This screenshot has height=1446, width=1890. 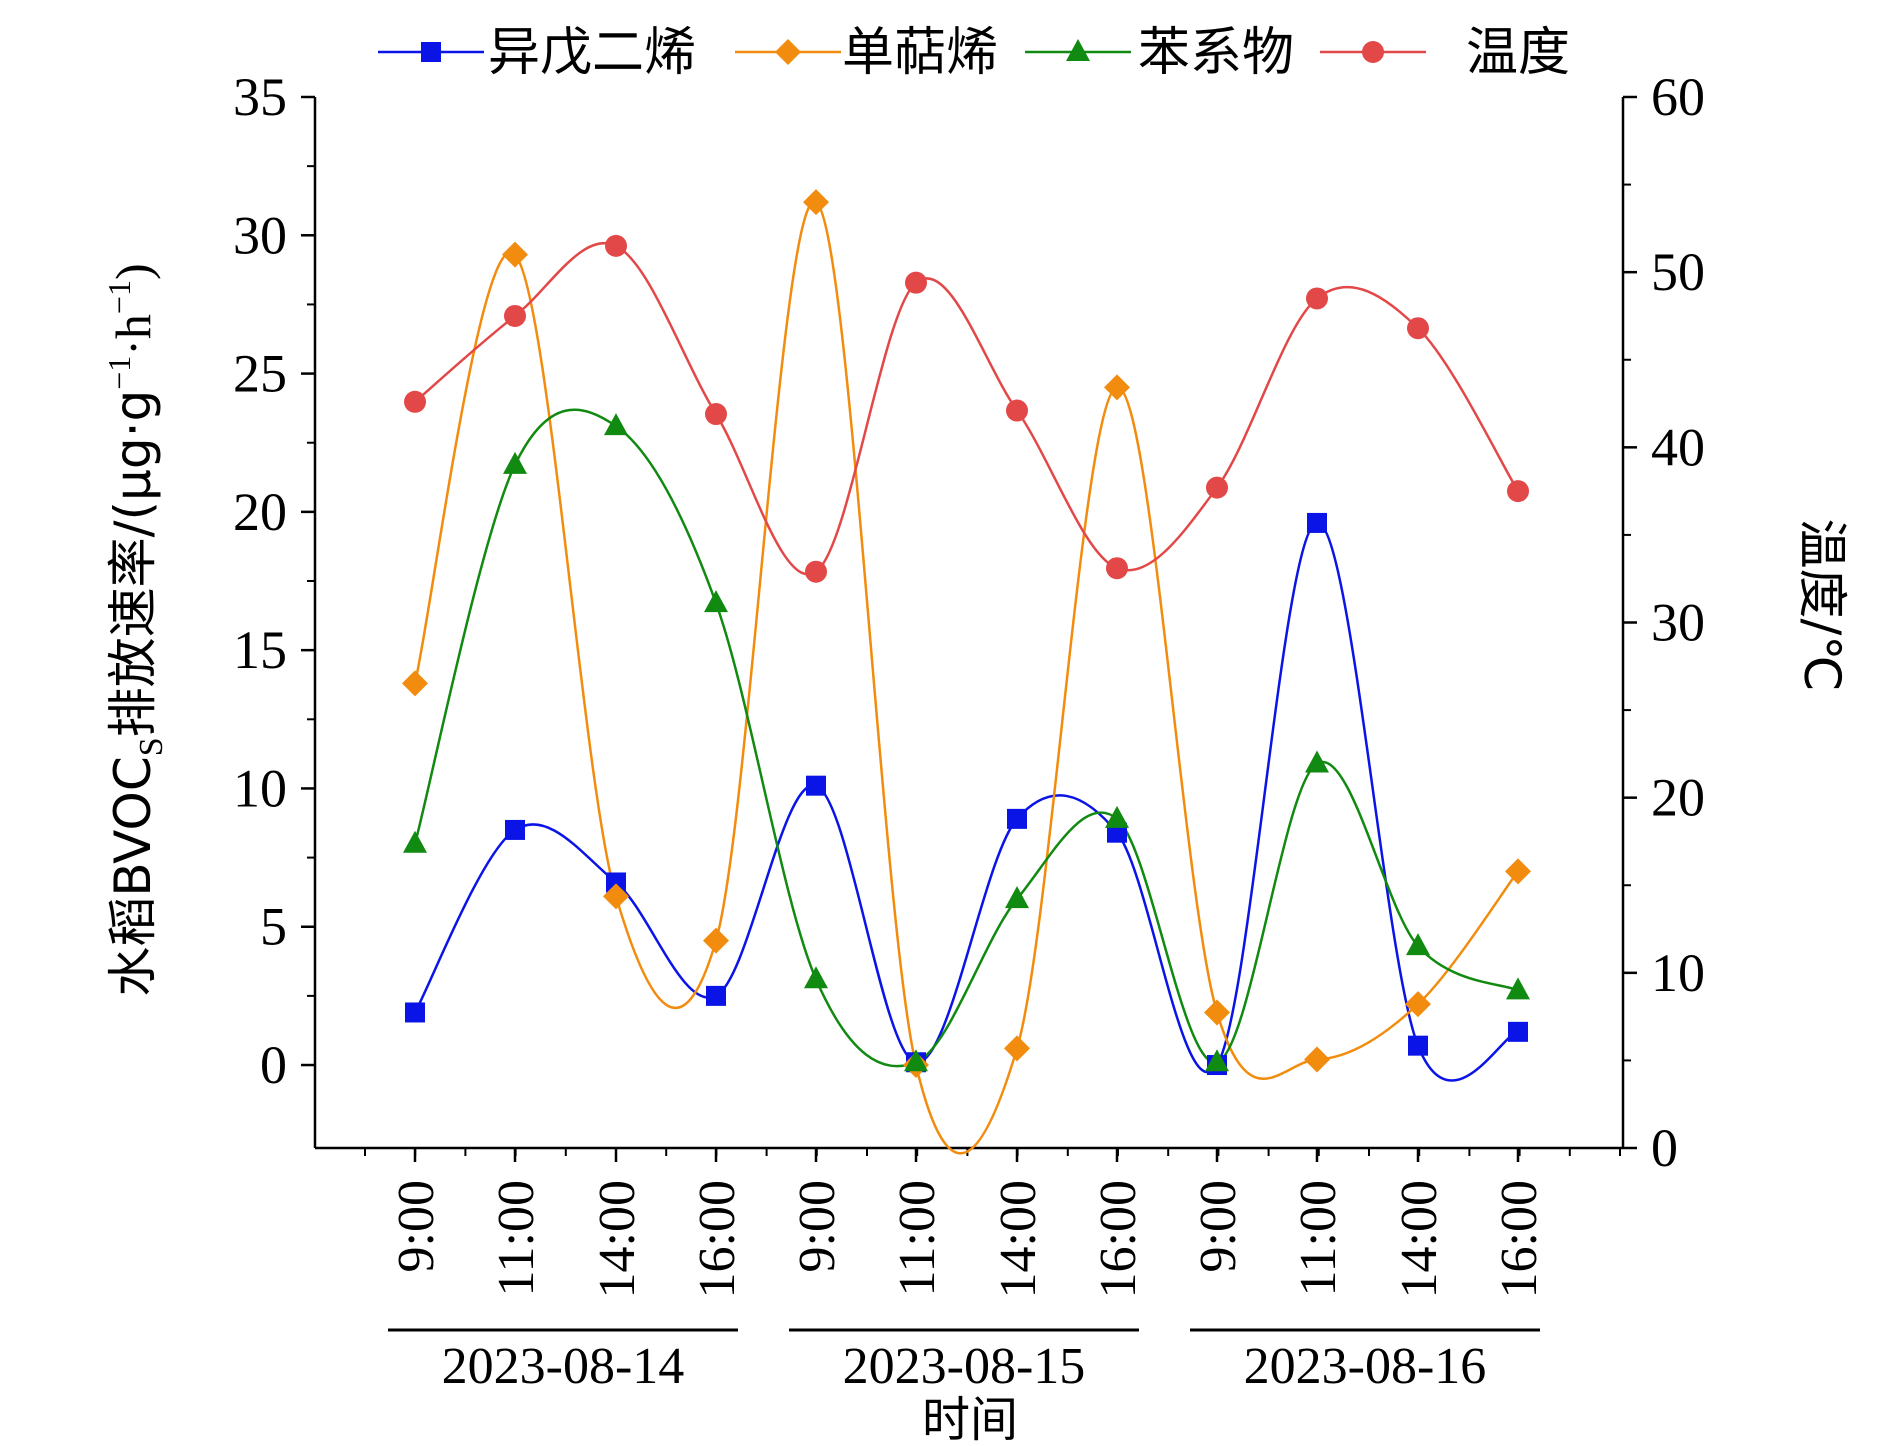 What do you see at coordinates (920, 53) in the screenshot?
I see `legend-label-2: 单萜烯` at bounding box center [920, 53].